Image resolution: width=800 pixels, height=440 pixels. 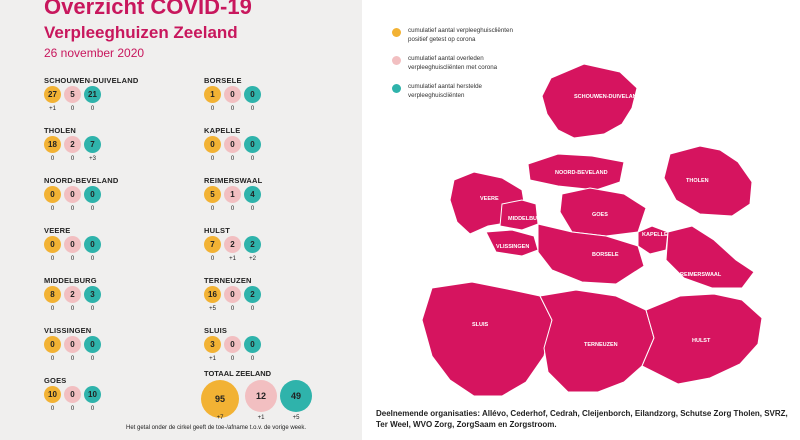 I want to click on map-region-hulst, so click(x=702, y=339).